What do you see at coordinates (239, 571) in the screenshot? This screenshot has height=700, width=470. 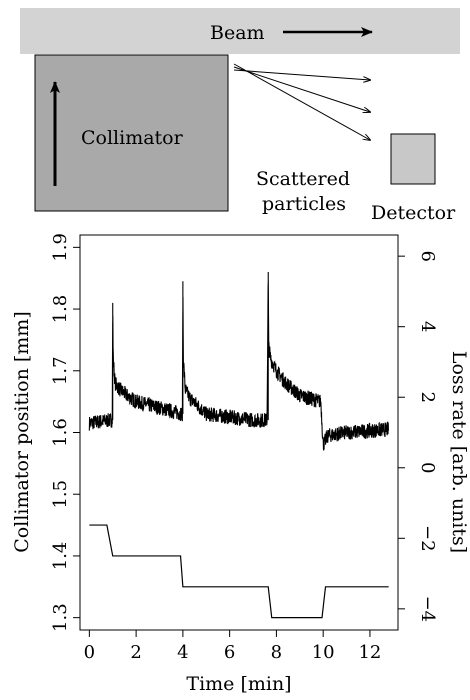 I see `collimator-position-line` at bounding box center [239, 571].